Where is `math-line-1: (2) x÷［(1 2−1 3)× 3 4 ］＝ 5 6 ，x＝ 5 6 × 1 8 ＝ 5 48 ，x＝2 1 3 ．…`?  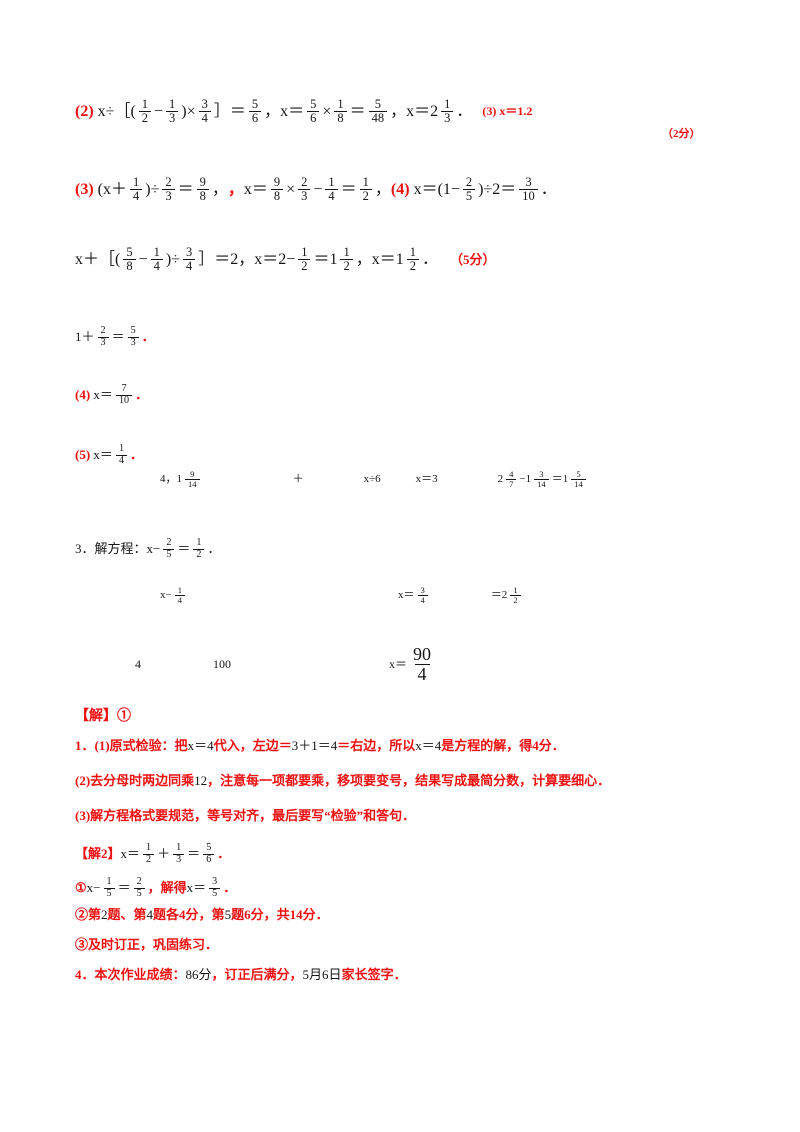 math-line-1: (2) x÷［(1 2−1 3)× 3 4 ］＝ 5 6 ，x＝ 5 6 × 1 8 ＝ 5 48 ，x＝2 1 3 ．… is located at coordinates (304, 111).